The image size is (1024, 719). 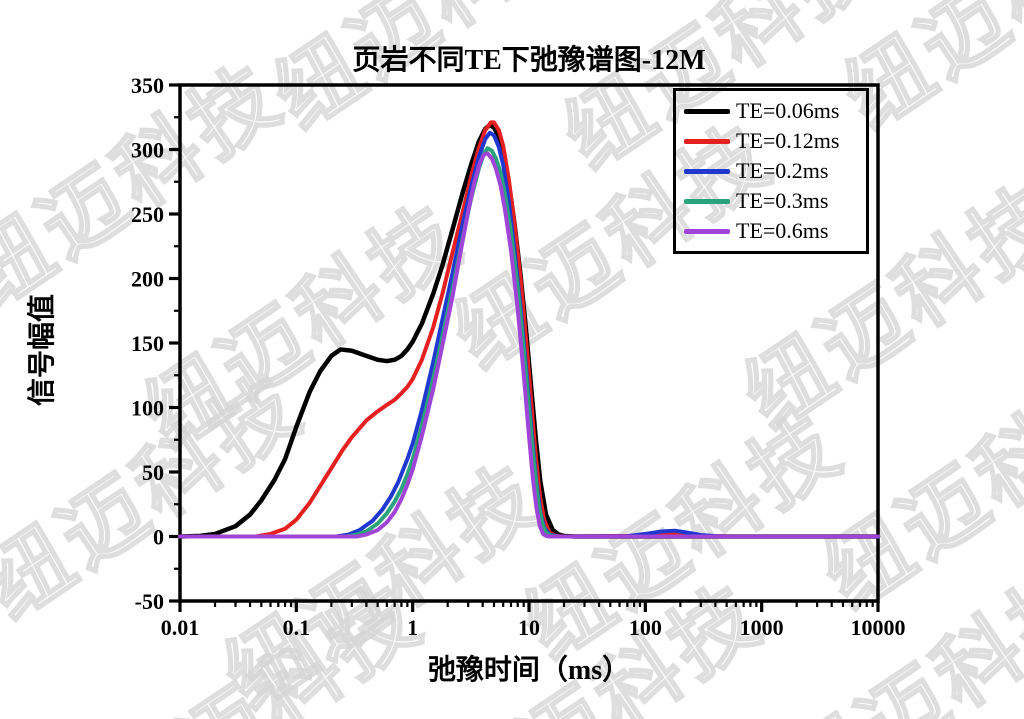 I want to click on legend-label: TE=0.12ms, so click(x=788, y=140).